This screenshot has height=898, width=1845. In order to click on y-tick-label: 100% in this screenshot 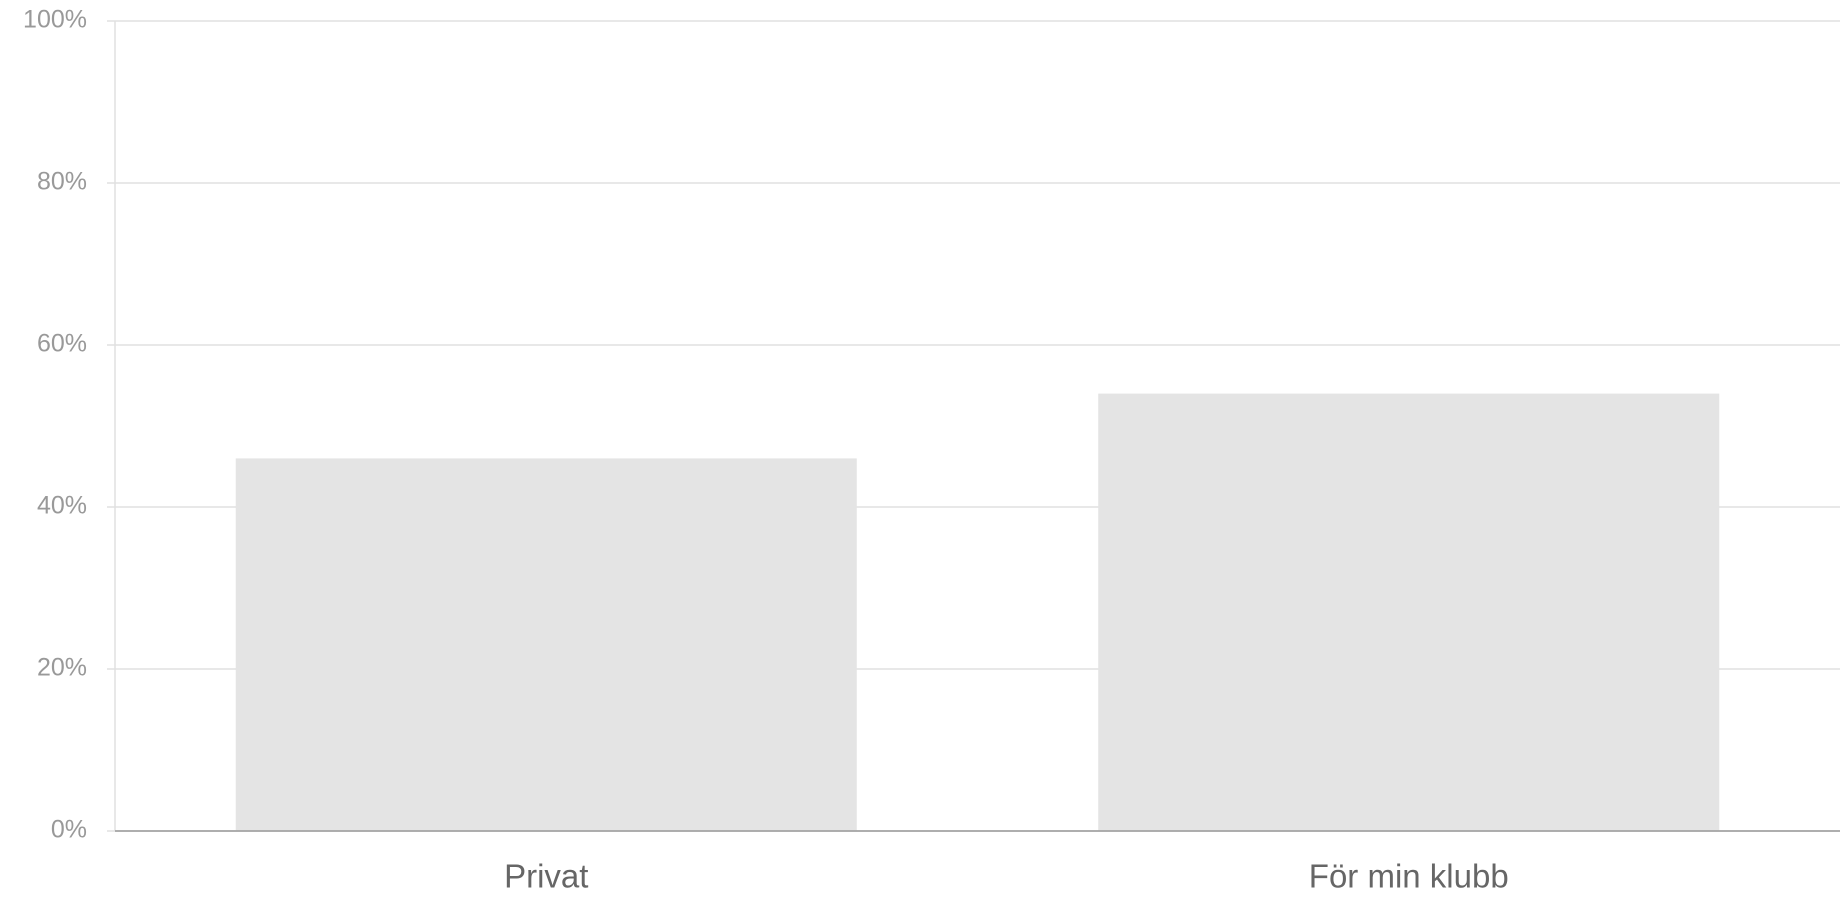, I will do `click(55, 20)`.